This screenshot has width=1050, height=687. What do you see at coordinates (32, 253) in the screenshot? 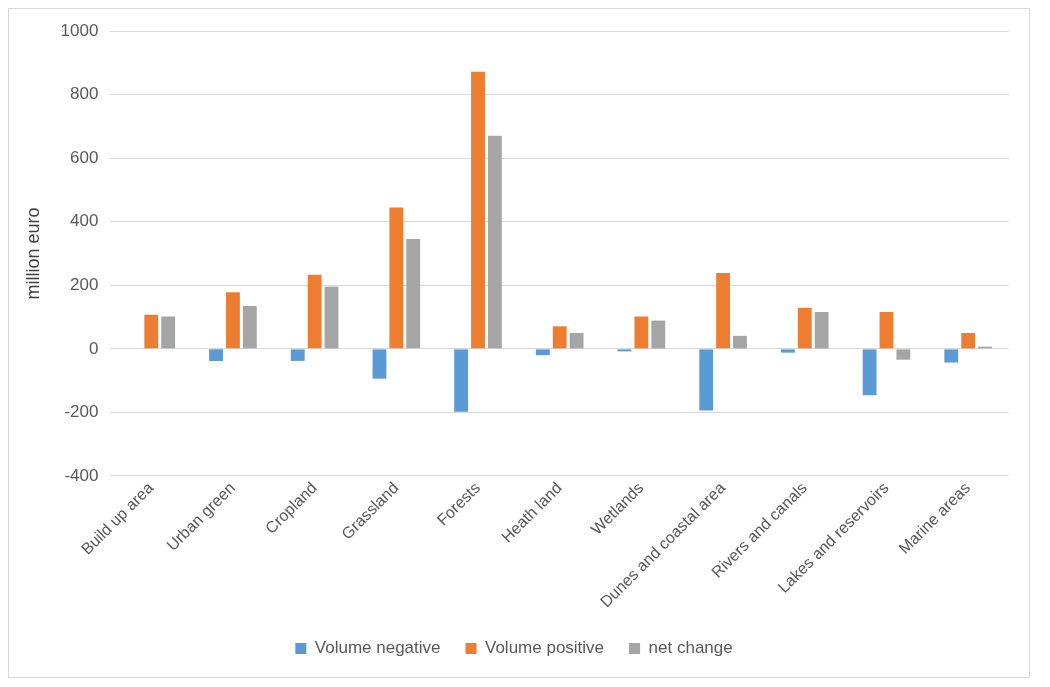
I see `y-axis-title: million euro` at bounding box center [32, 253].